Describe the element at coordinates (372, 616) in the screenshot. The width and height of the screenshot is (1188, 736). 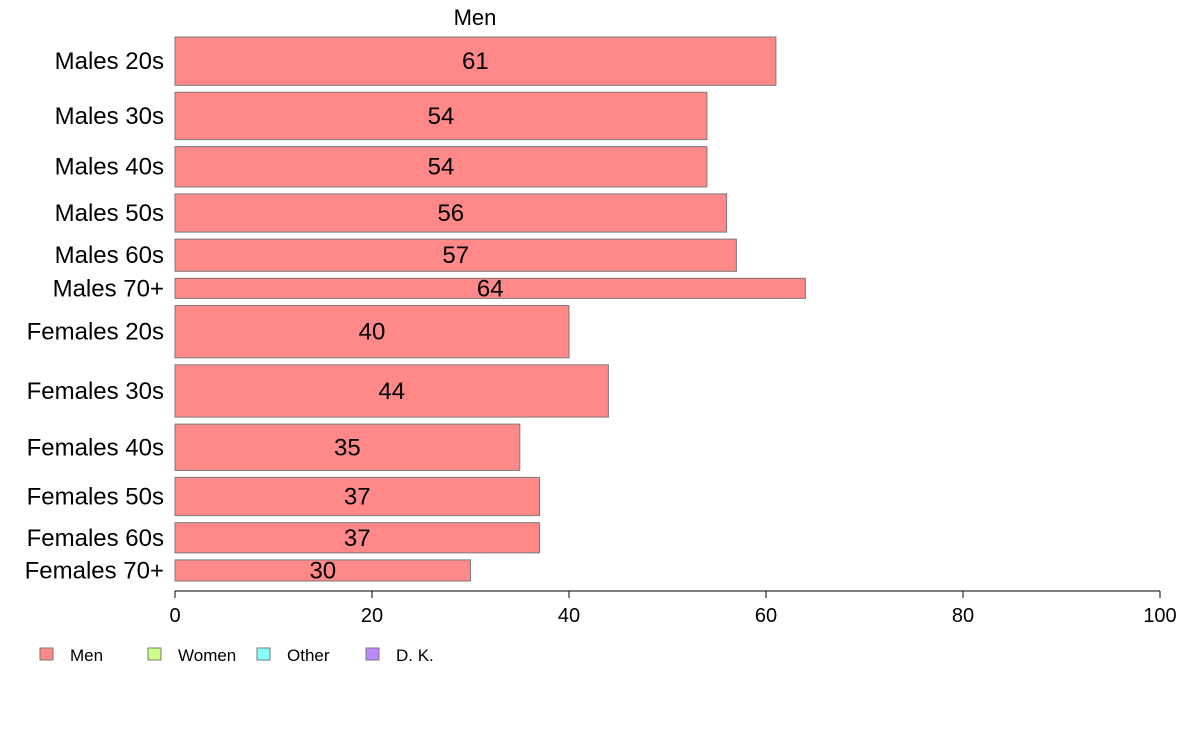
I see `x-tick-label-20: 20` at that location.